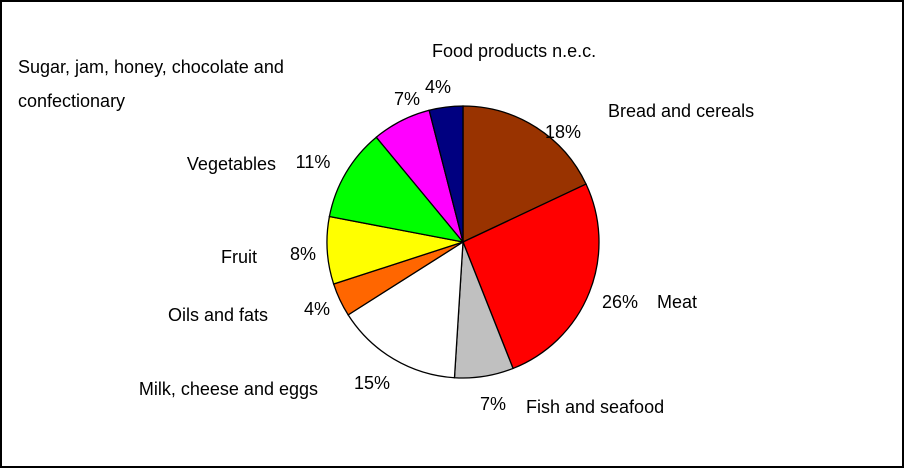  Describe the element at coordinates (218, 315) in the screenshot. I see `category-label: Oils and fats` at that location.